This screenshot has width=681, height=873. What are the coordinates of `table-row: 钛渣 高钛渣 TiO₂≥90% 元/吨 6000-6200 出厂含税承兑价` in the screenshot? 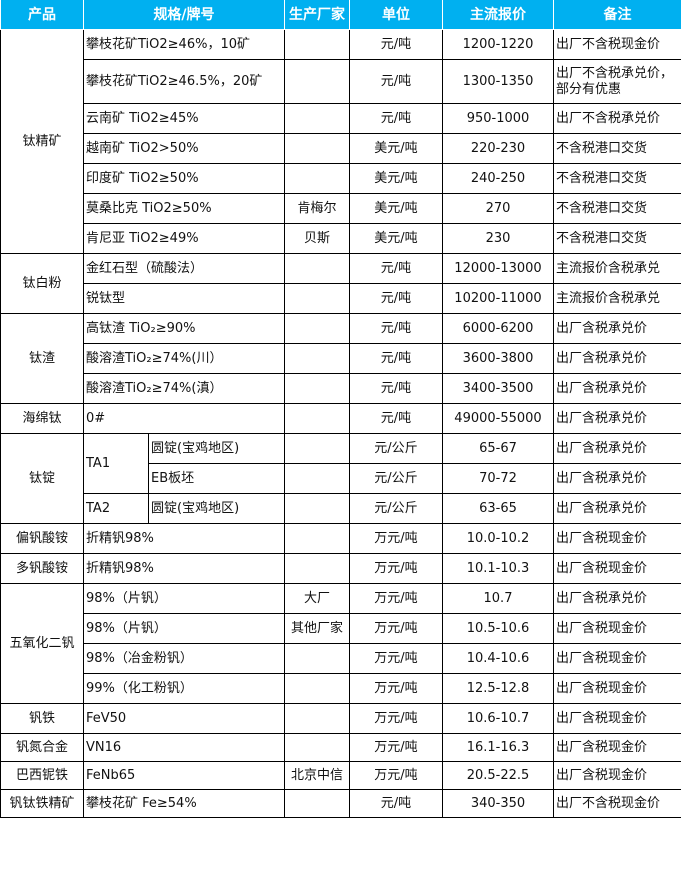 It's located at (340, 358).